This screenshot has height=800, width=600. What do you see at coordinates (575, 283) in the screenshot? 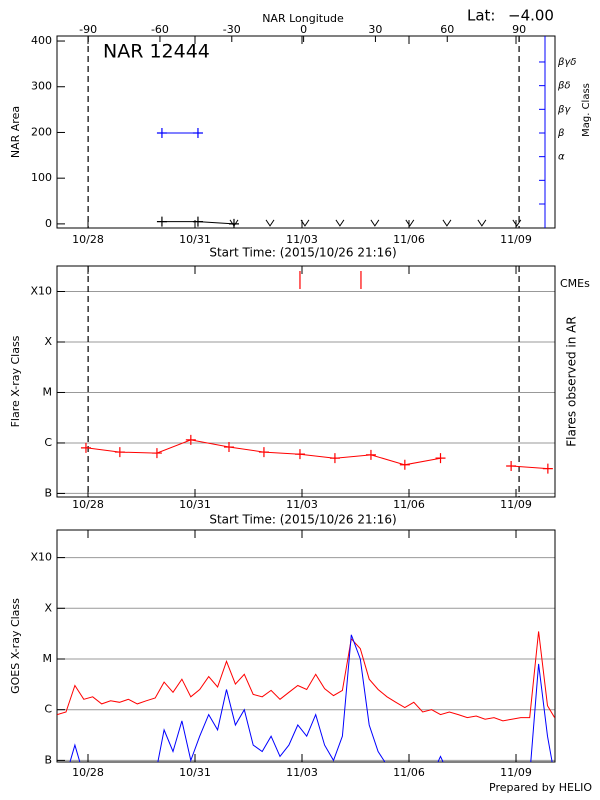
I see `cme-label: CMEs` at bounding box center [575, 283].